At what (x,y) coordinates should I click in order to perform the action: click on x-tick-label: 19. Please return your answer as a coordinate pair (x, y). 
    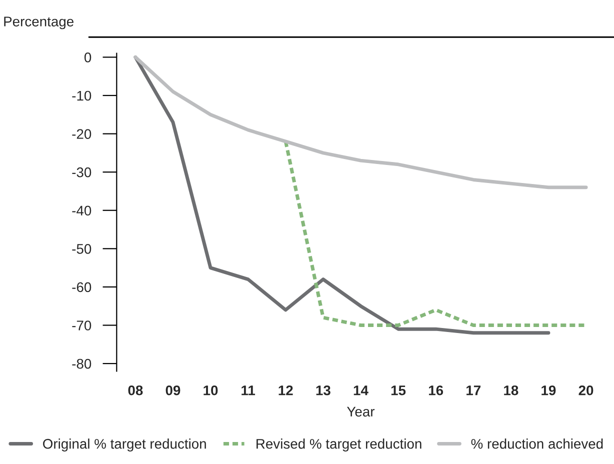
    Looking at the image, I should click on (549, 390).